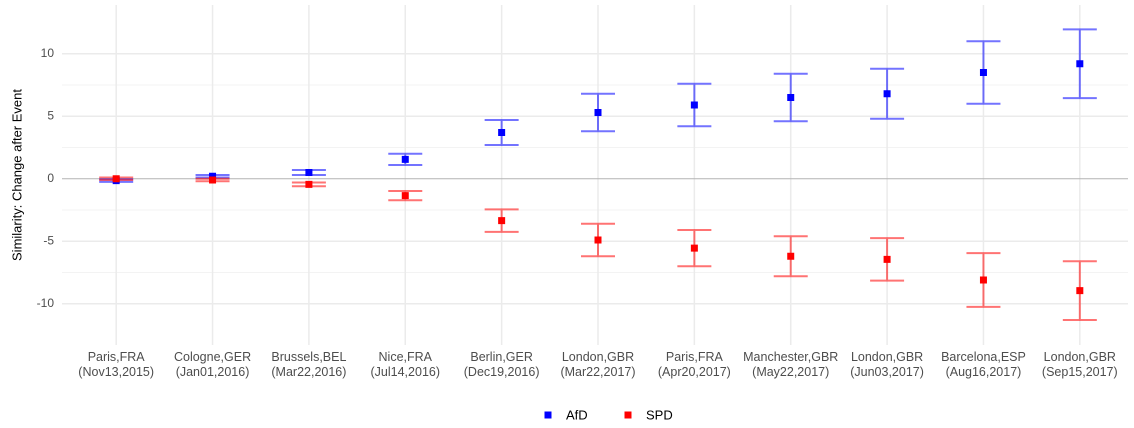 The width and height of the screenshot is (1134, 428). What do you see at coordinates (50, 178) in the screenshot?
I see `y-tick-label: 0` at bounding box center [50, 178].